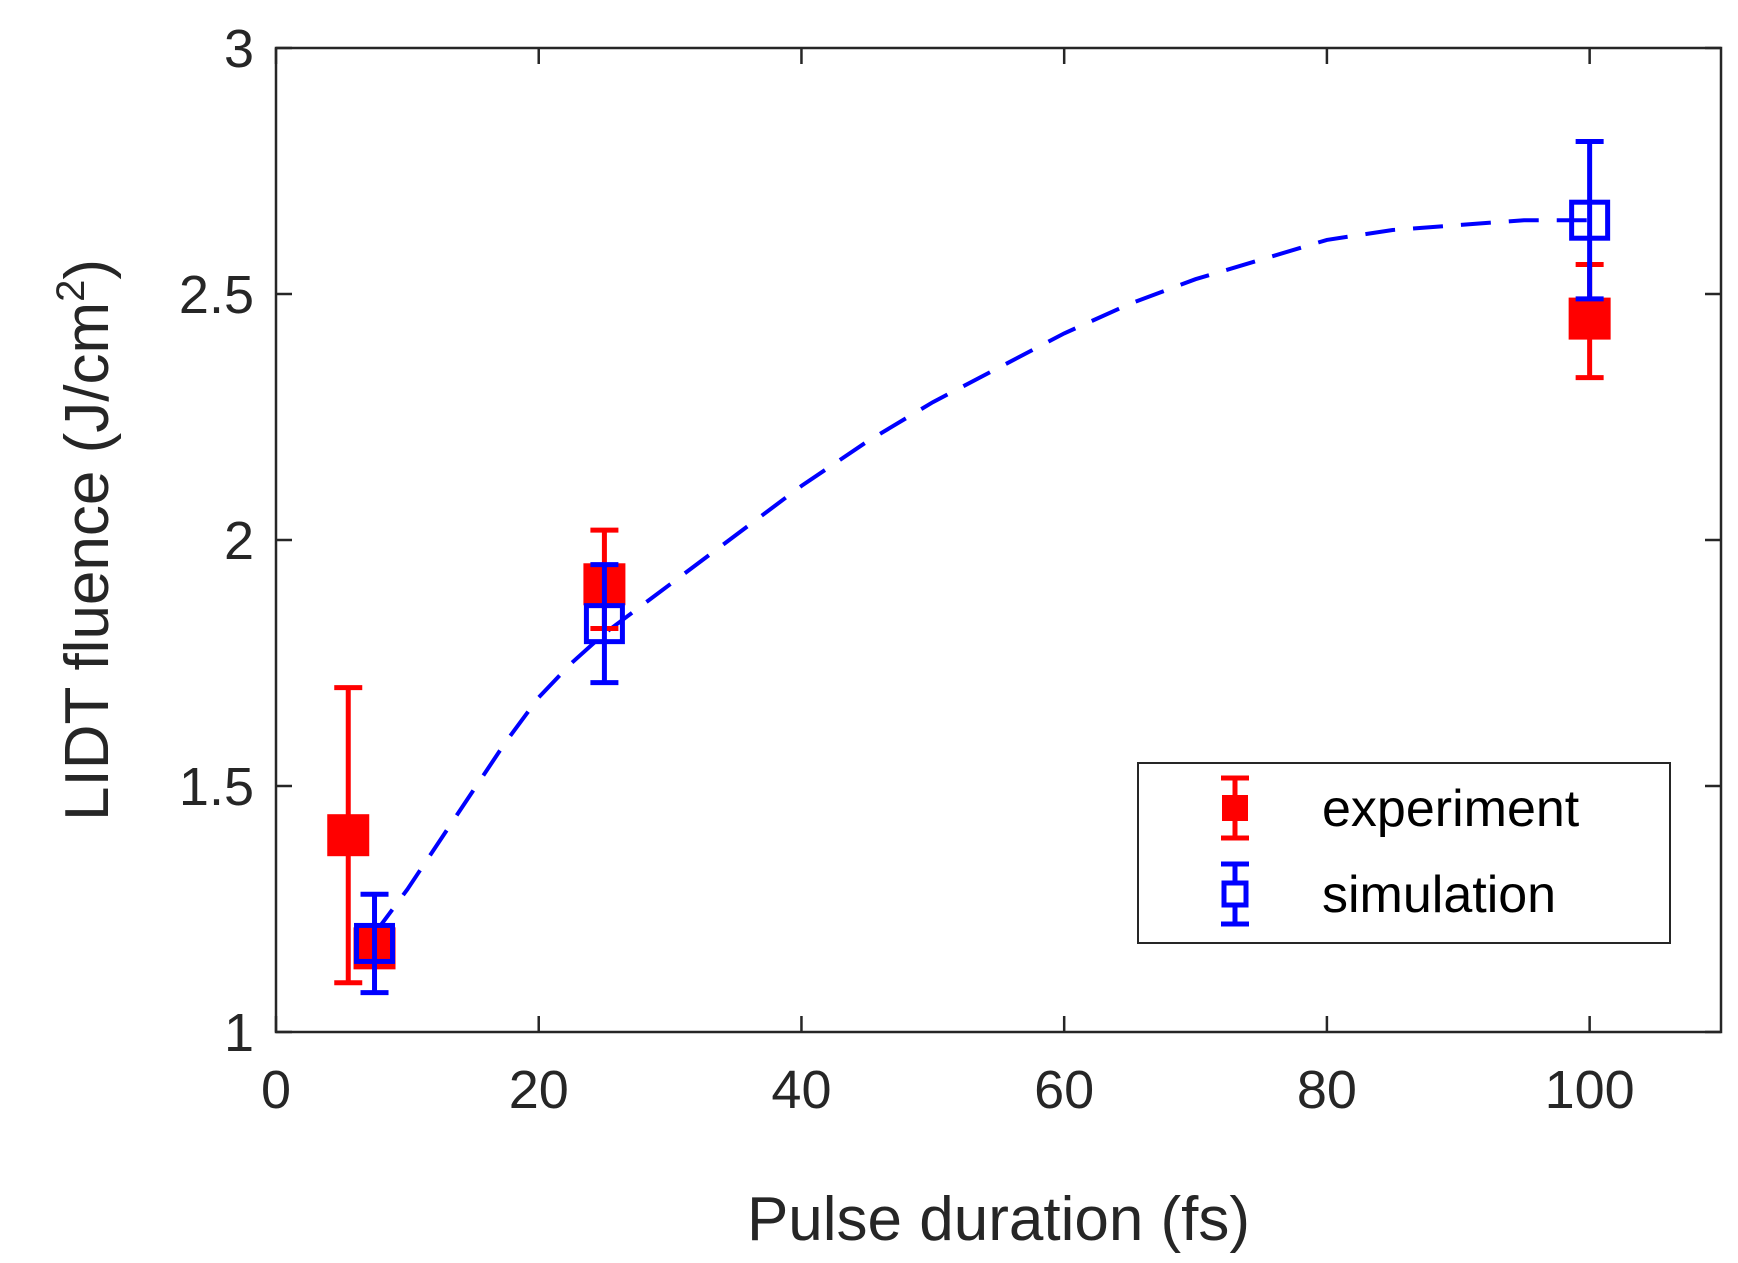  Describe the element at coordinates (216, 787) in the screenshot. I see `y-tick-label: 1.5` at that location.